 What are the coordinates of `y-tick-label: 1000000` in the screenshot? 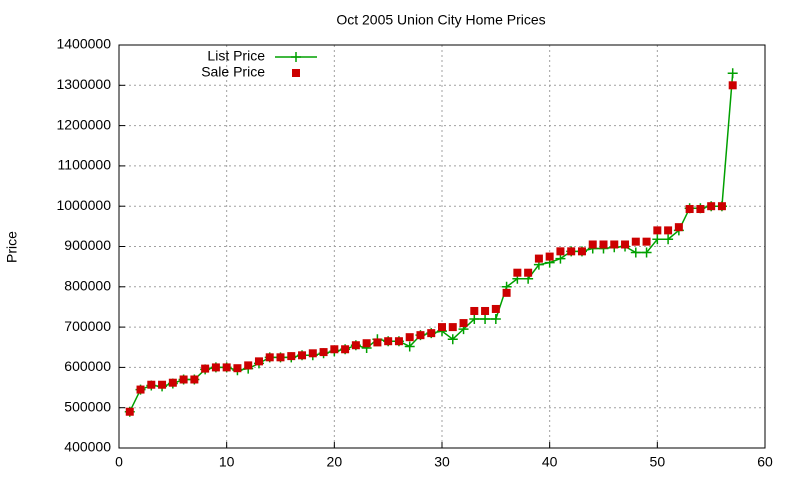 It's located at (83, 205).